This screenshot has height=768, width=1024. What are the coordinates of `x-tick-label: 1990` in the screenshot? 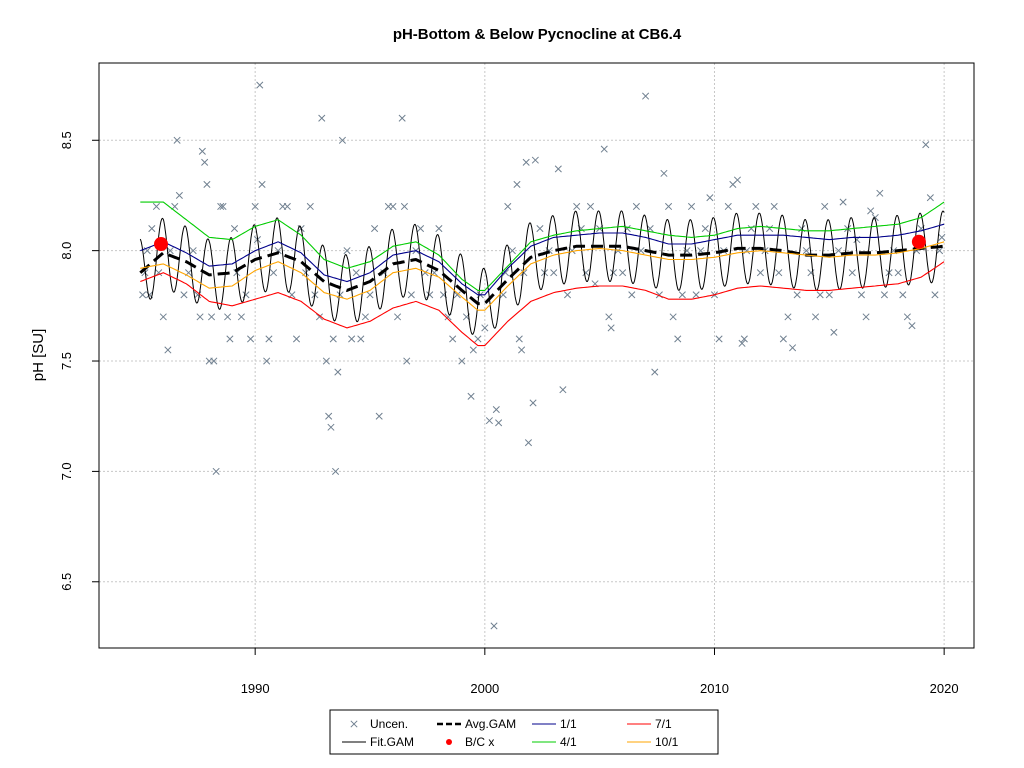 It's located at (255, 688).